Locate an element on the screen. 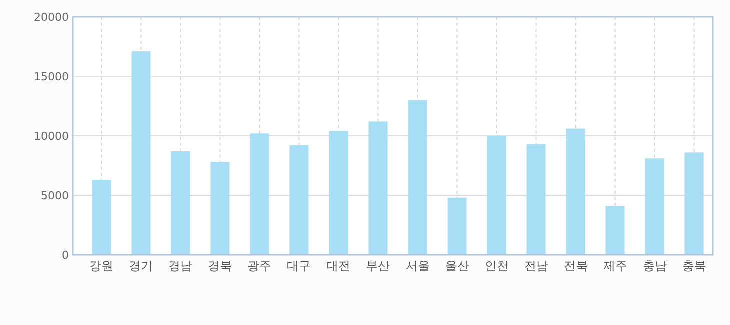  x-tick-label: 전북 is located at coordinates (576, 266).